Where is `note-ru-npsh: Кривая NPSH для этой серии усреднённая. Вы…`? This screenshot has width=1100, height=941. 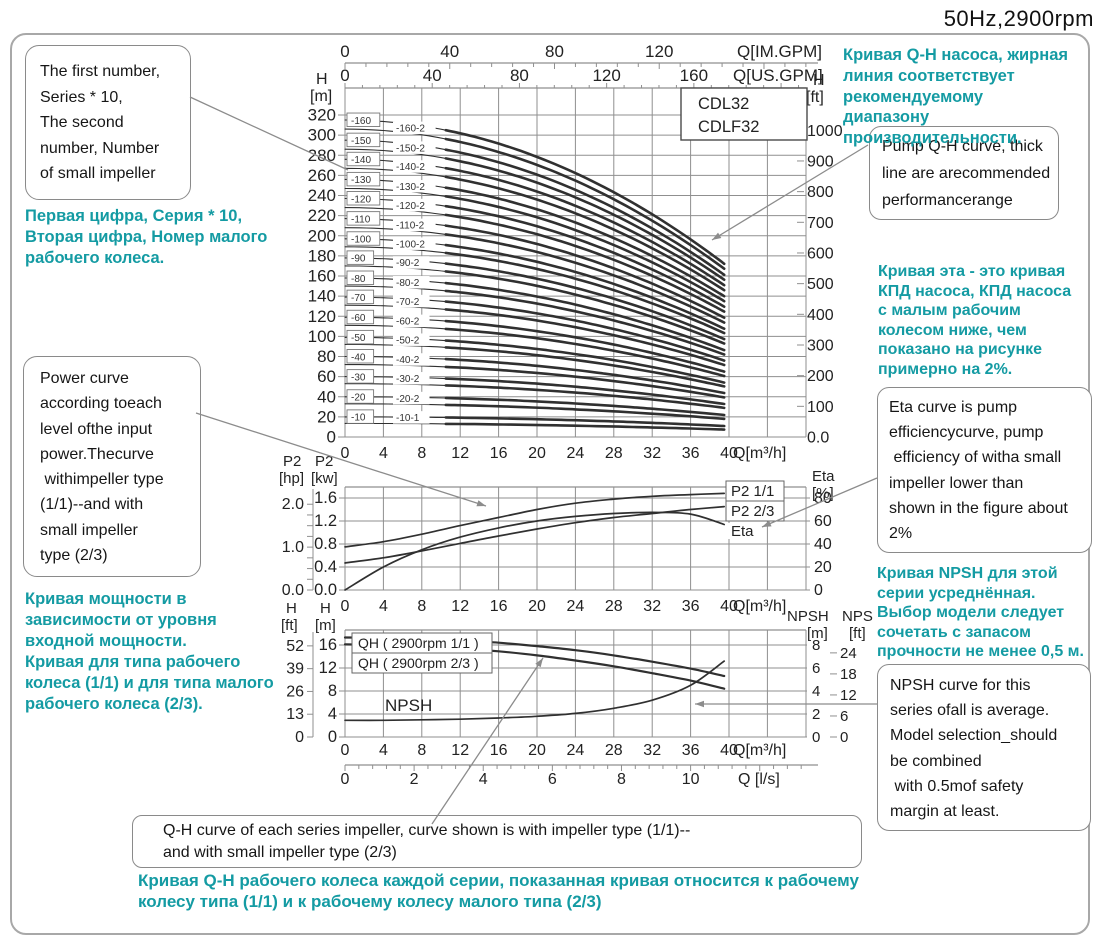 note-ru-npsh: Кривая NPSH для этой серии усреднённая. Вы… is located at coordinates (980, 613).